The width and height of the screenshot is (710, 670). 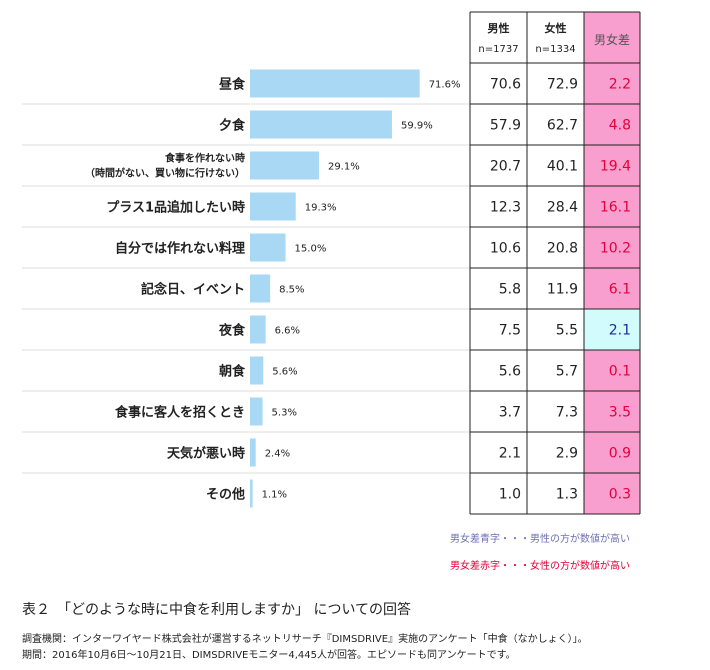 I want to click on value-label-1: 59.9%, so click(x=417, y=126).